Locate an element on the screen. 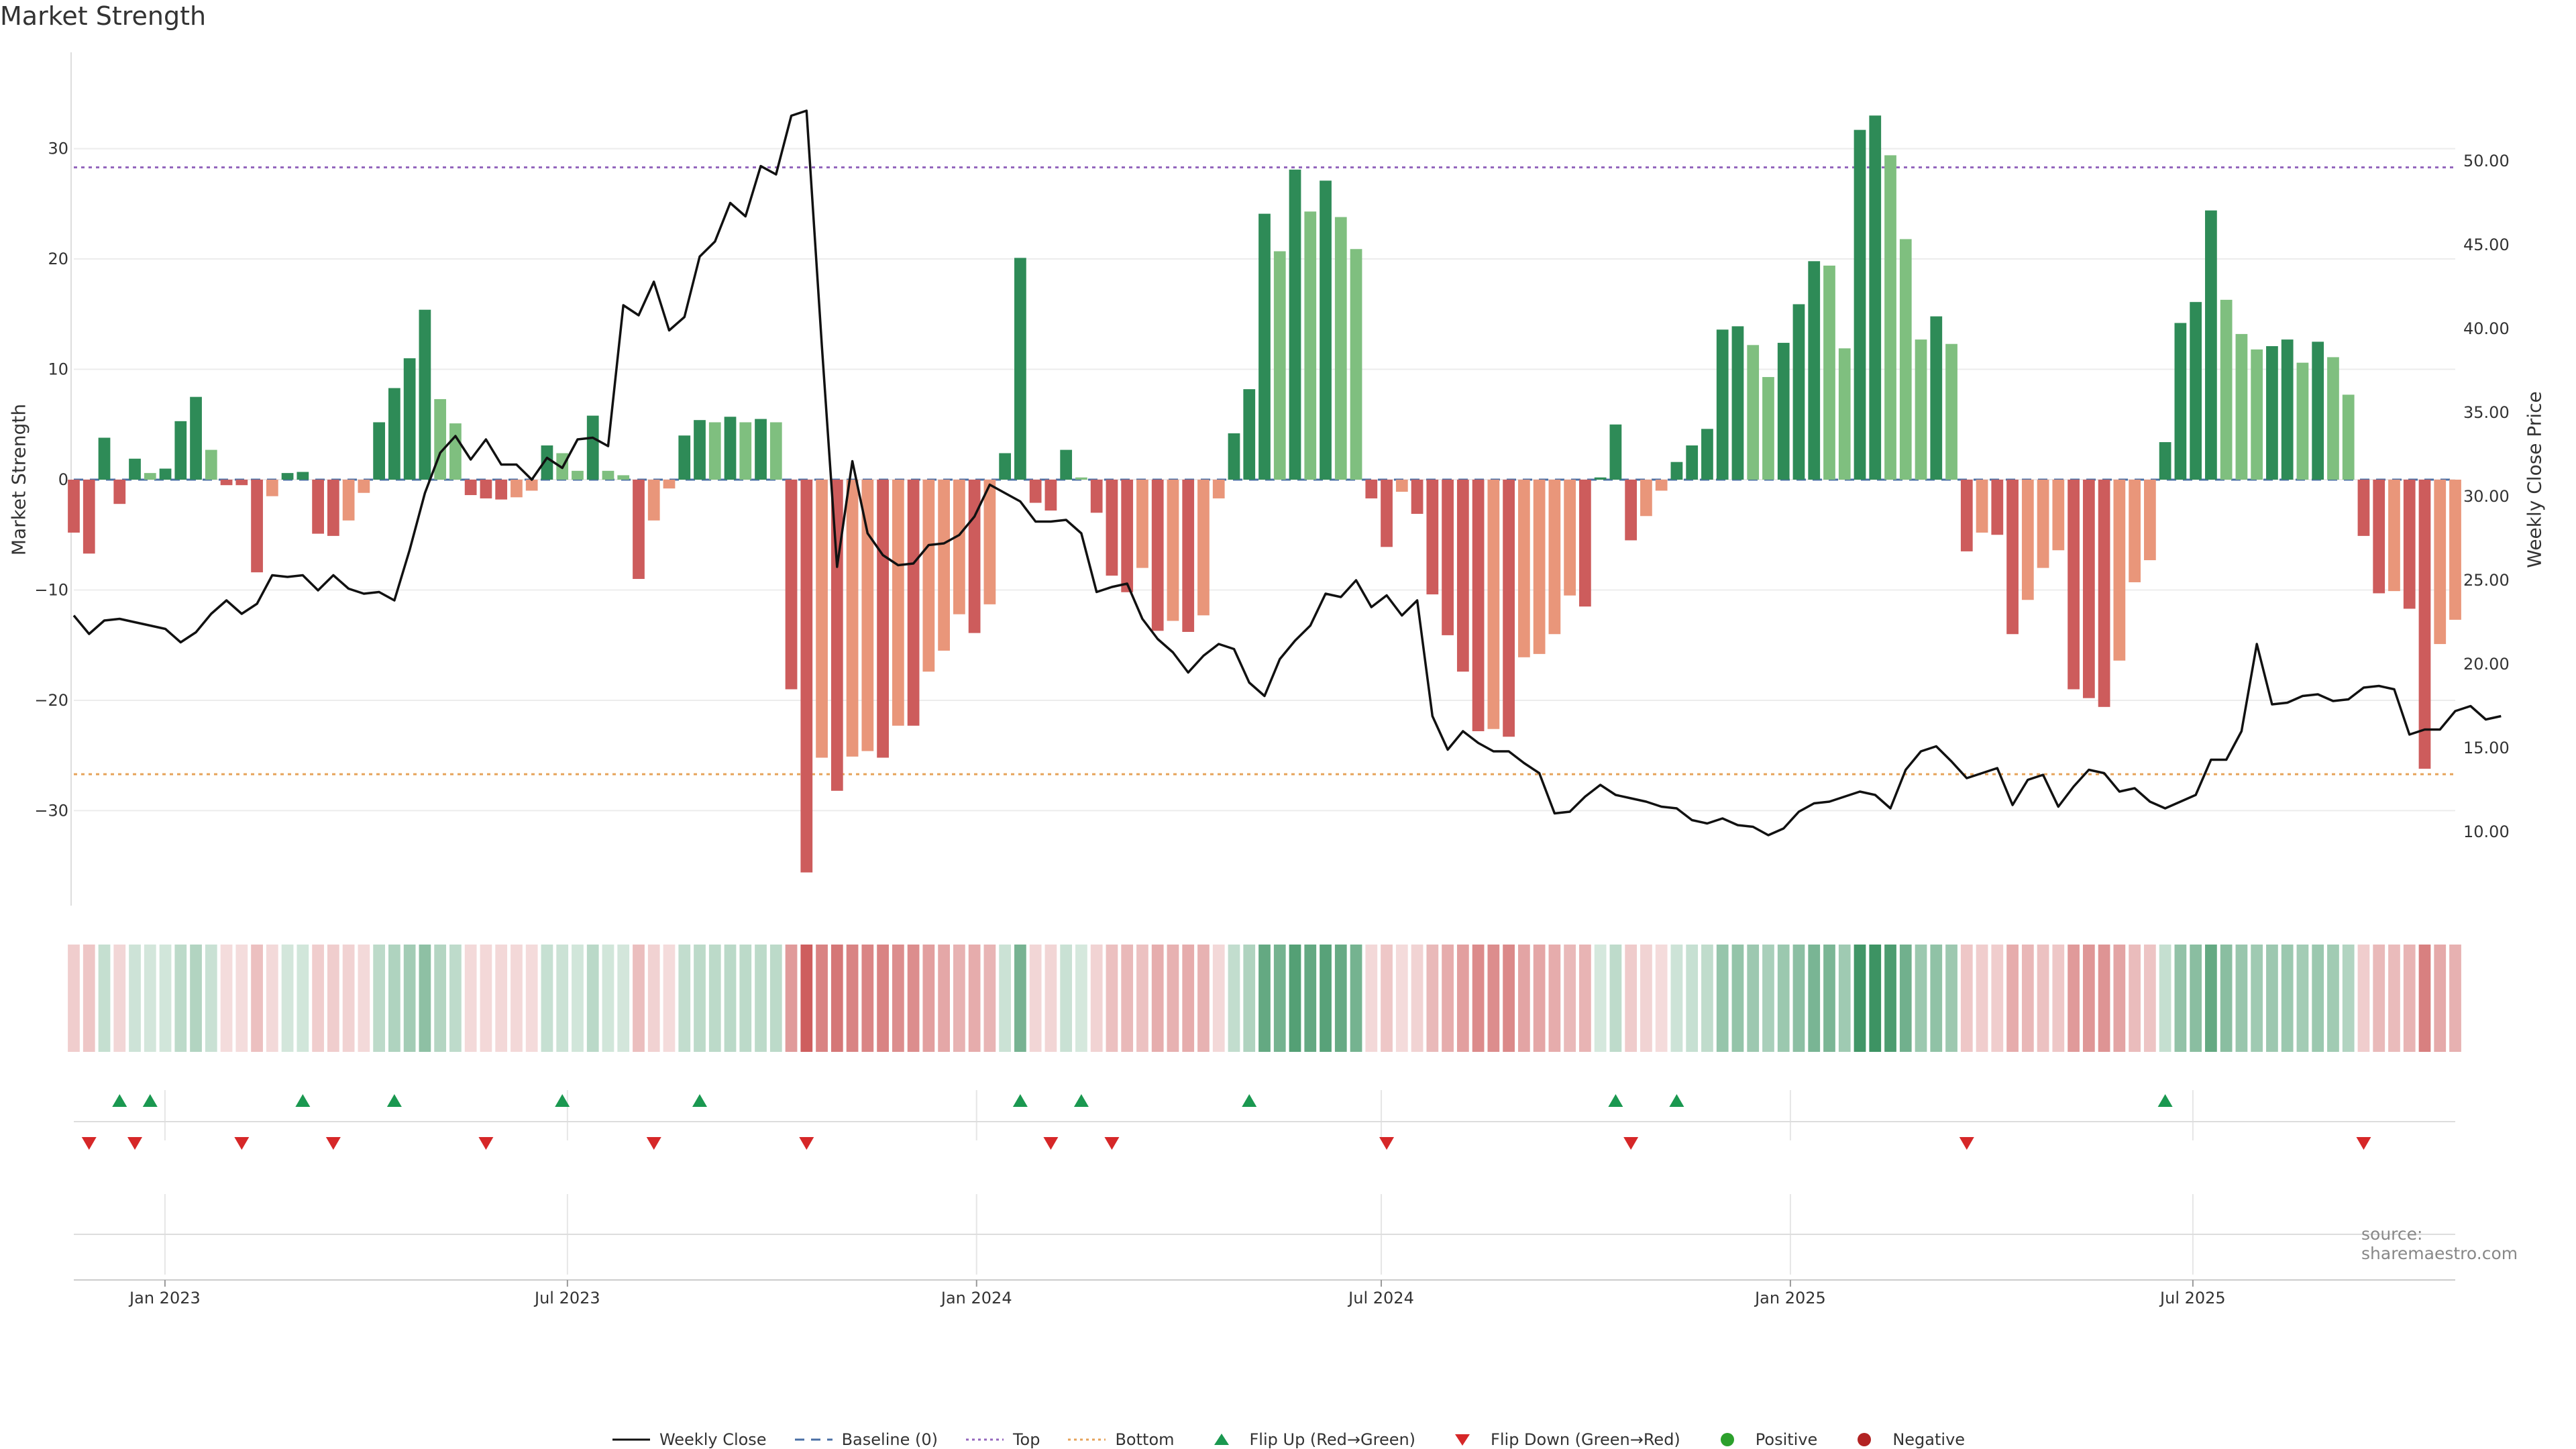 The width and height of the screenshot is (2576, 1449). y-right-tick-label: 40.00 is located at coordinates (2486, 328).